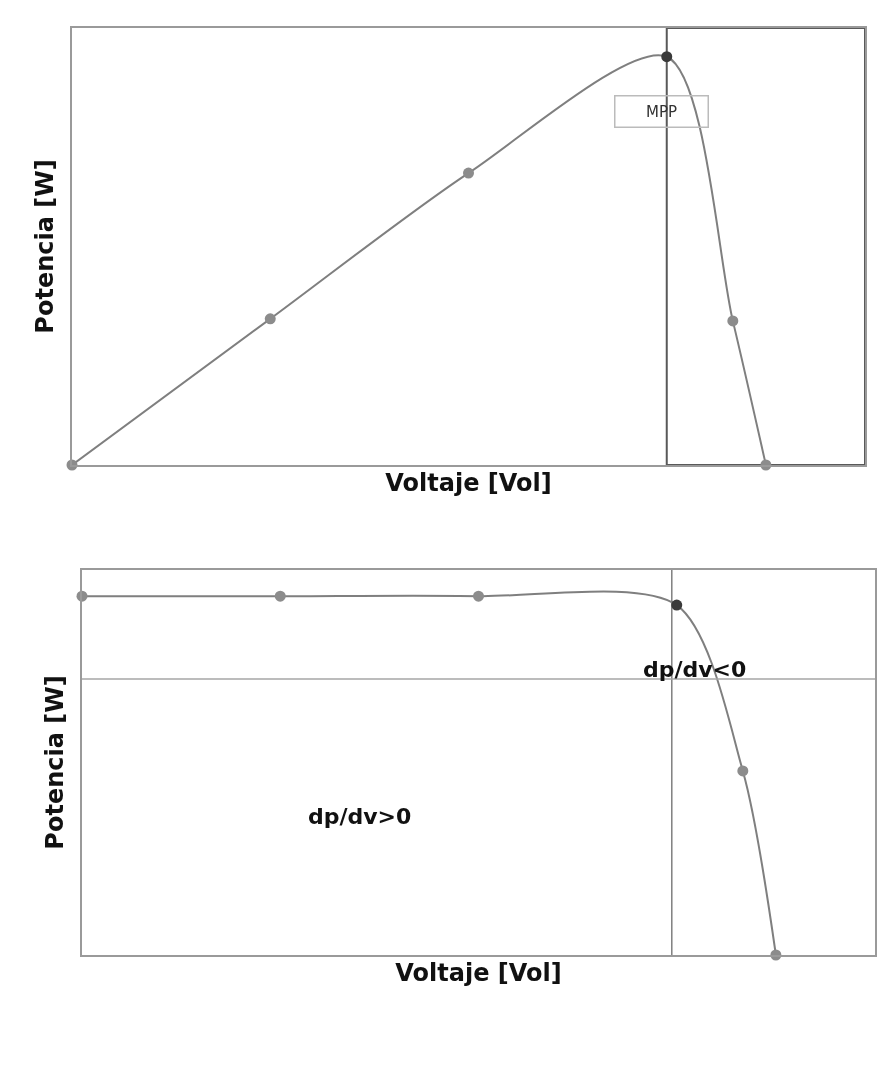 This screenshot has height=1066, width=885. I want to click on annotation: dp/dv>0, so click(360, 816).